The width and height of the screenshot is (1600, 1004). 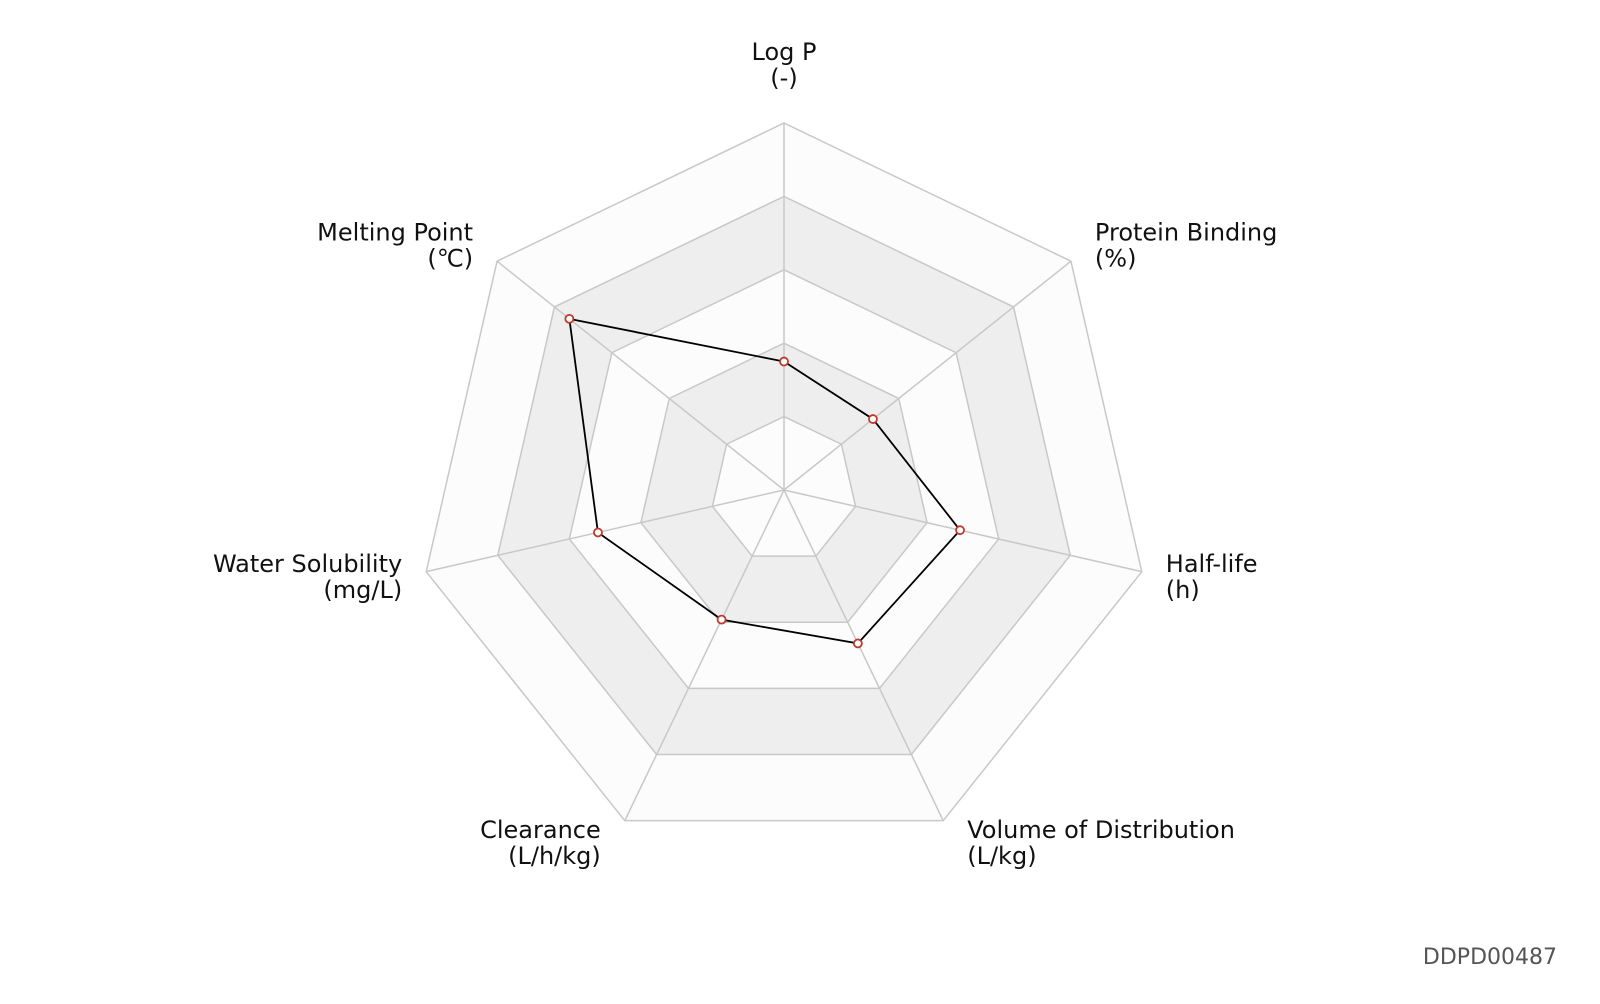 What do you see at coordinates (450, 259) in the screenshot?
I see `axis-unit: (℃)` at bounding box center [450, 259].